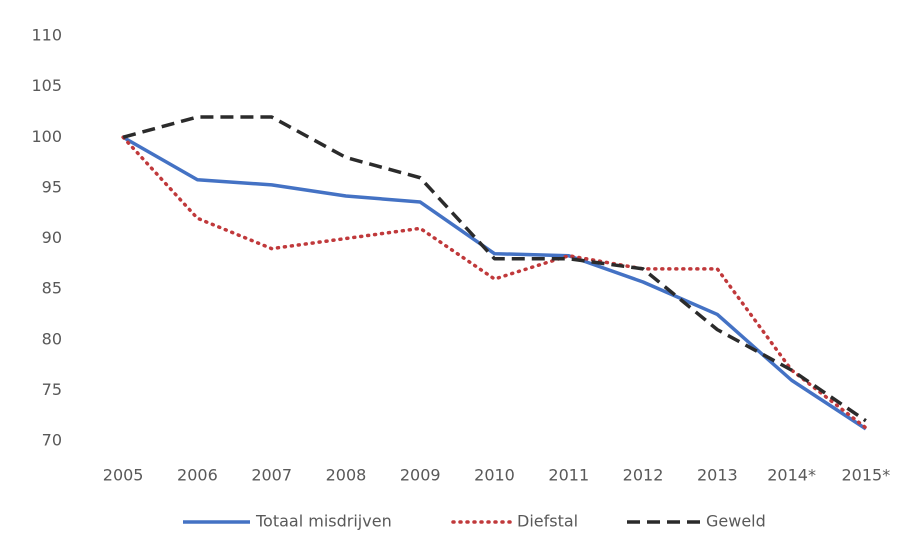 This screenshot has height=554, width=924. Describe the element at coordinates (866, 475) in the screenshot. I see `x-tick-label: 2015*` at that location.